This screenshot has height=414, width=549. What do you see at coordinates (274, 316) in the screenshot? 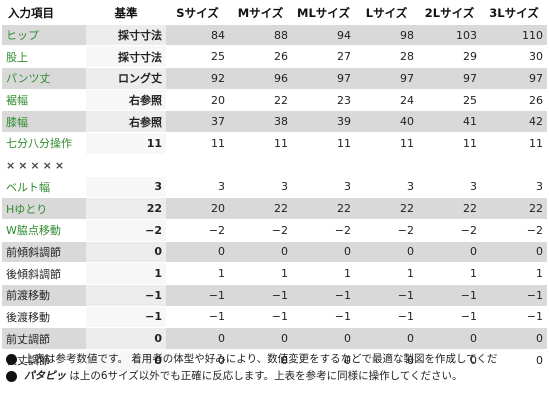
I see `table-row: 後渡移動 −1 −1 −1 −1 −1 −1 −1` at bounding box center [274, 316].